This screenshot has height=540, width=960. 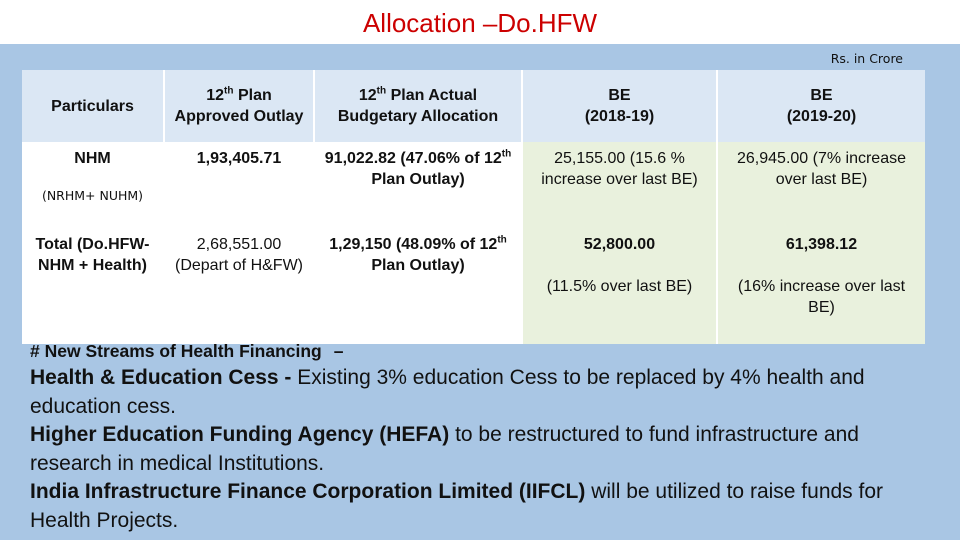 I want to click on notes-heading: # New Streams of Health Financing –, so click(x=187, y=351).